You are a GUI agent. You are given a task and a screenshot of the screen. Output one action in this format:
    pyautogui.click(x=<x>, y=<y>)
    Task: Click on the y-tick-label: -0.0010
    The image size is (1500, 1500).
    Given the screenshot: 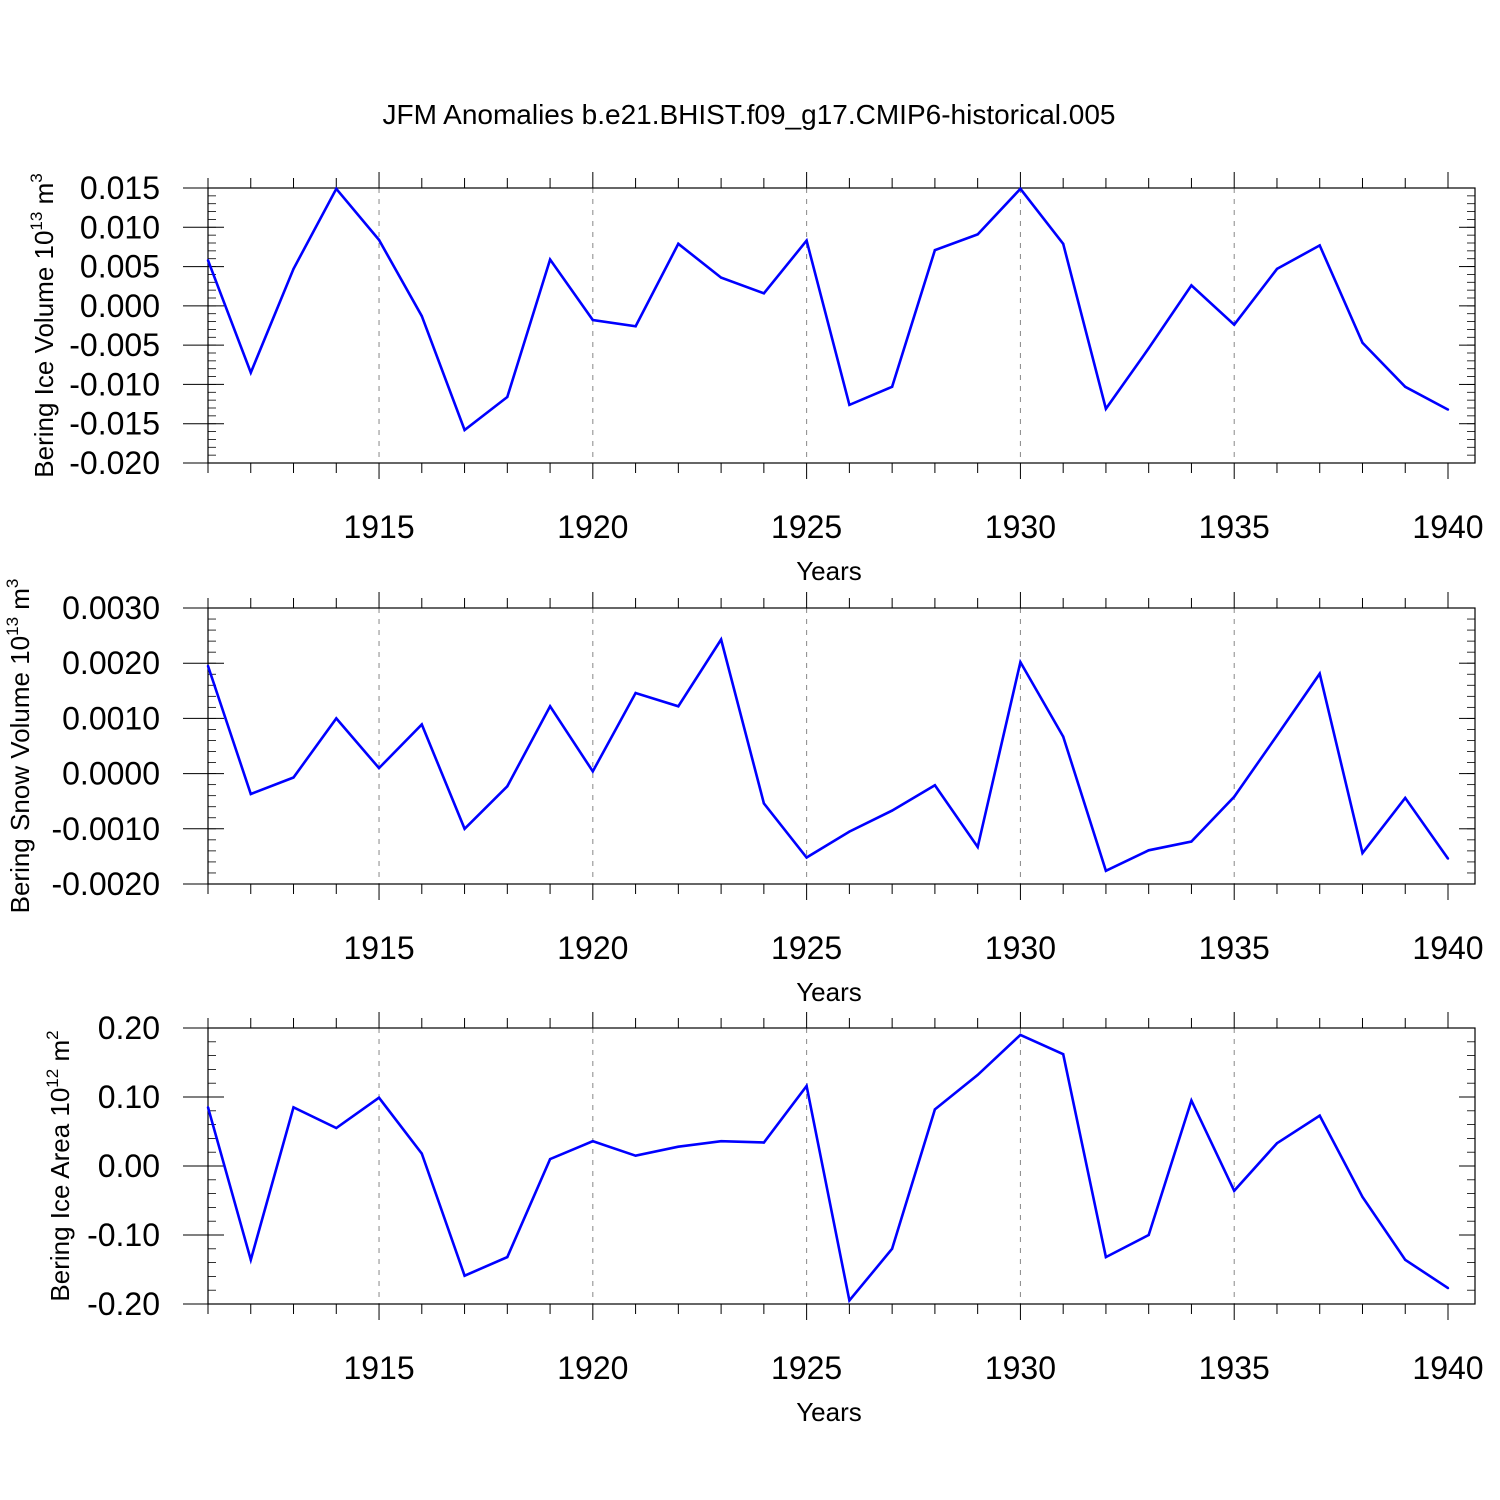 What is the action you would take?
    pyautogui.click(x=105, y=829)
    